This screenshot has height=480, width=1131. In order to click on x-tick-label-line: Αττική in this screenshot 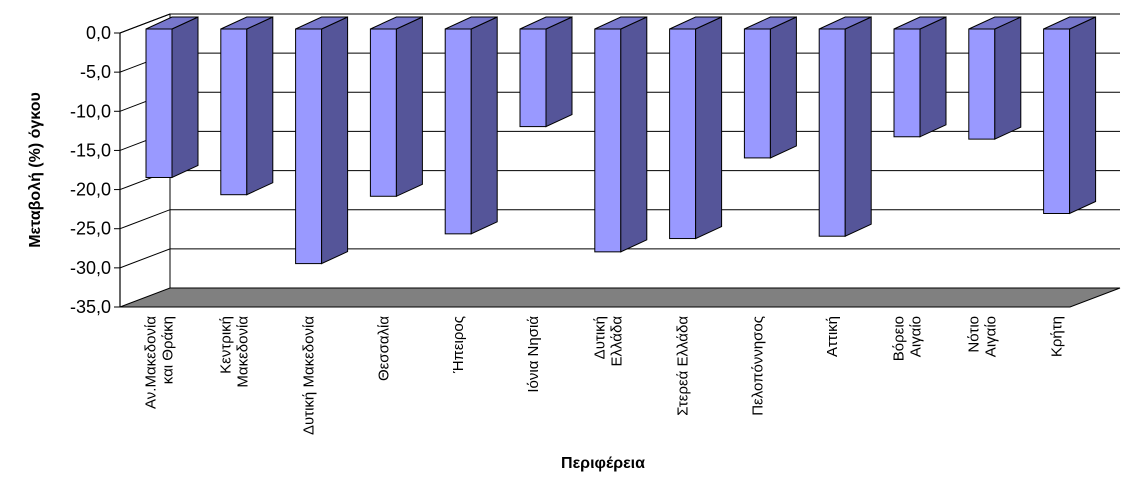, I will do `click(832, 336)`.